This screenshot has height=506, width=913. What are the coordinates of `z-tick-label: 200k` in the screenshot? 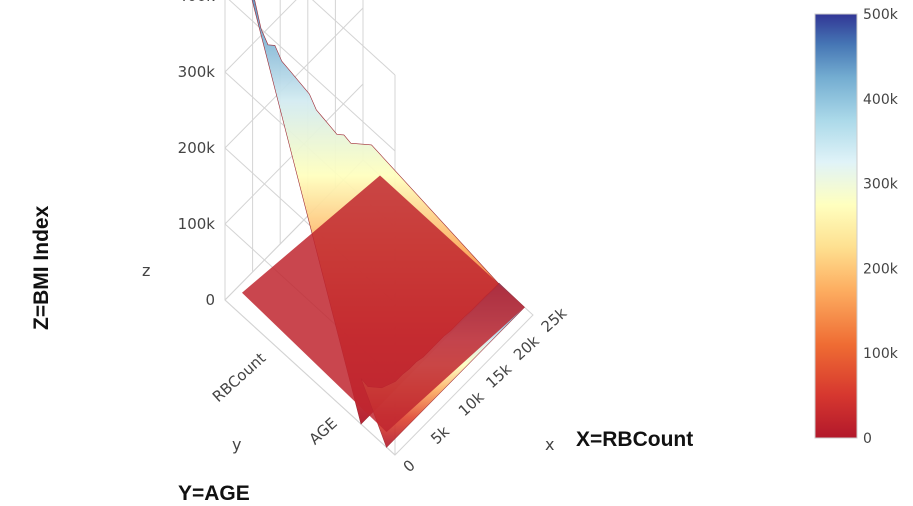 It's located at (197, 148).